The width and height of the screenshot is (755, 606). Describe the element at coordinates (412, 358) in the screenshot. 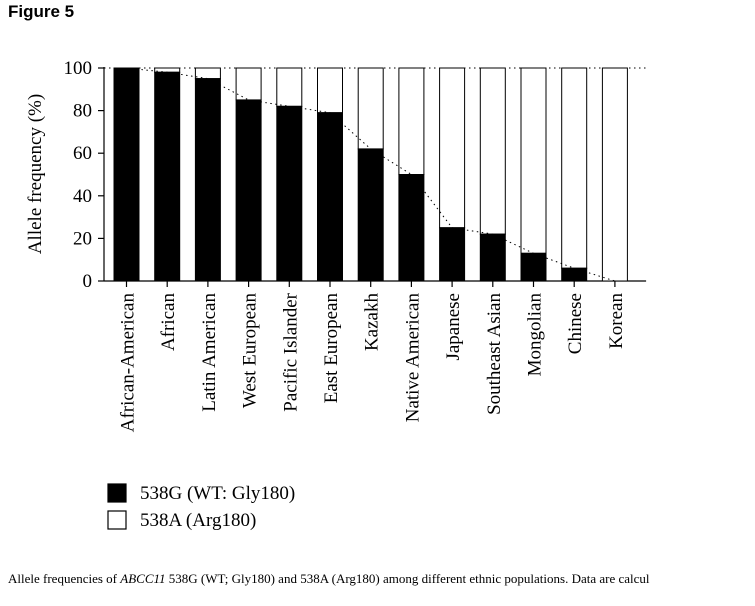

I see `x-tick-label: Native American` at that location.